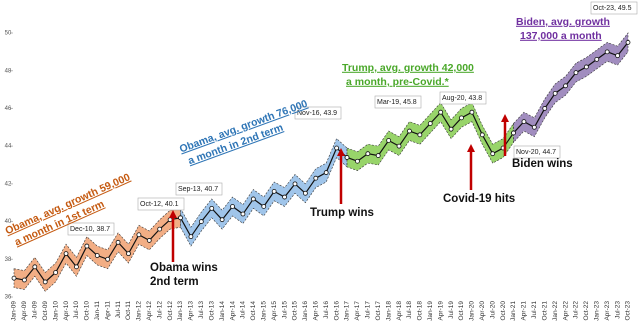  I want to click on x-tick-label: Jul-15, so click(284, 310).